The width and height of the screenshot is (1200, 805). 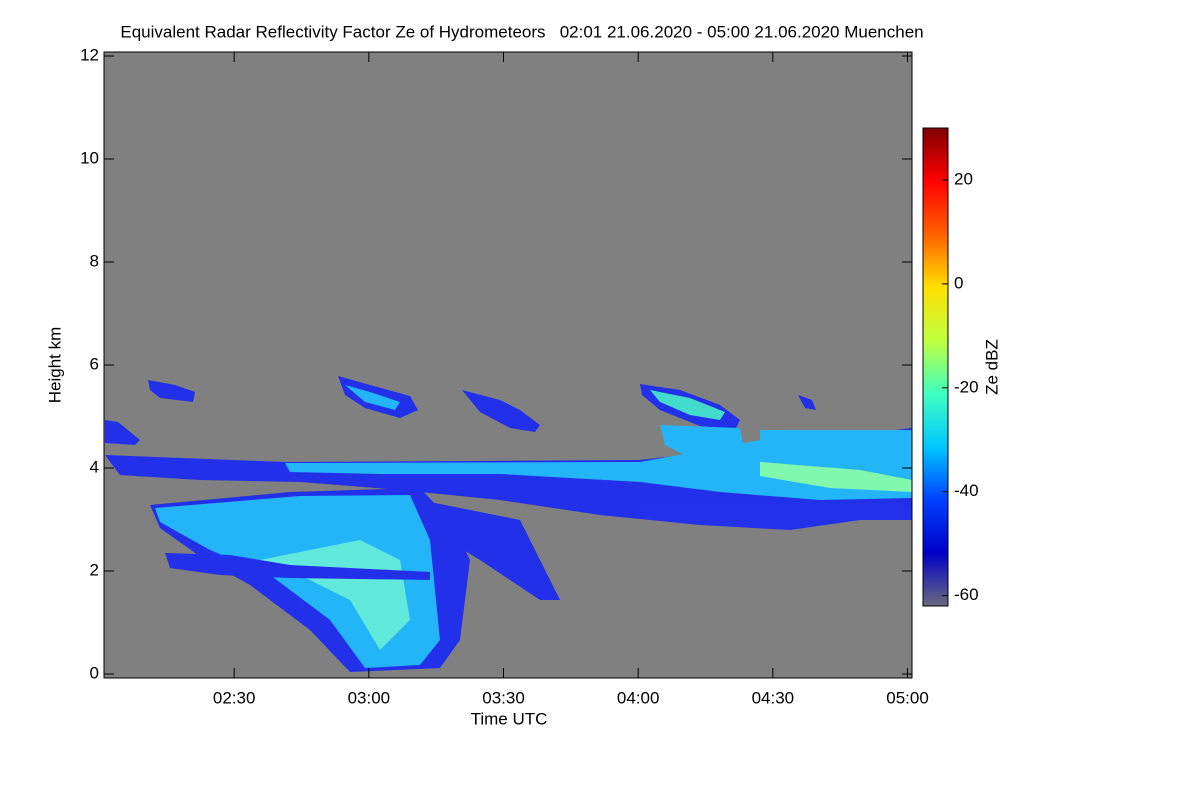 What do you see at coordinates (907, 697) in the screenshot?
I see `x-tick-label: 05:00` at bounding box center [907, 697].